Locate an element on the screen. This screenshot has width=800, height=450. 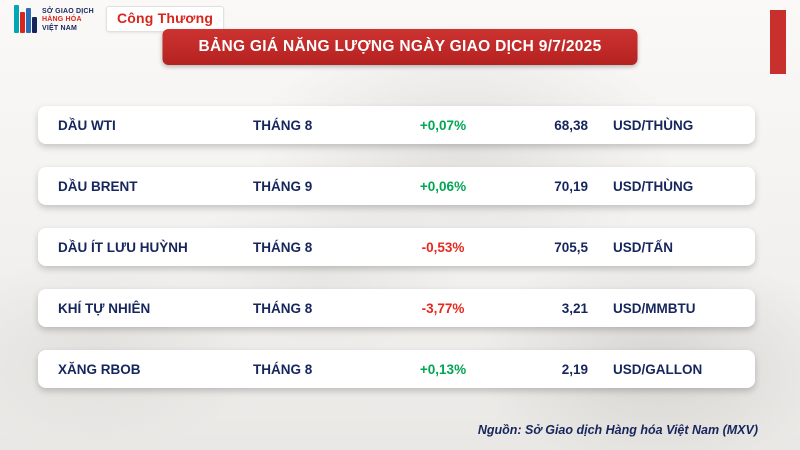
price-unit: USD/TẤN is located at coordinates (643, 247).